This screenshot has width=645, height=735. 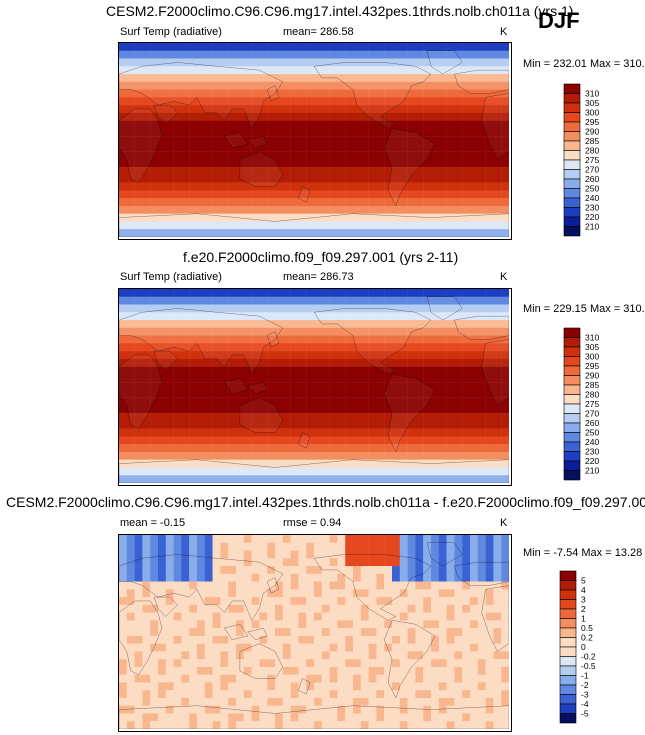 I want to click on coastline-greenland, so click(x=444, y=308).